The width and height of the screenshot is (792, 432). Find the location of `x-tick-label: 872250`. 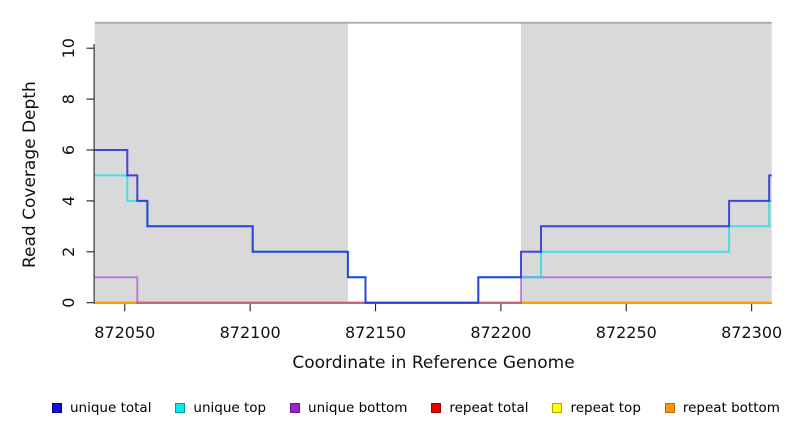

x-tick-label: 872250 is located at coordinates (626, 332).